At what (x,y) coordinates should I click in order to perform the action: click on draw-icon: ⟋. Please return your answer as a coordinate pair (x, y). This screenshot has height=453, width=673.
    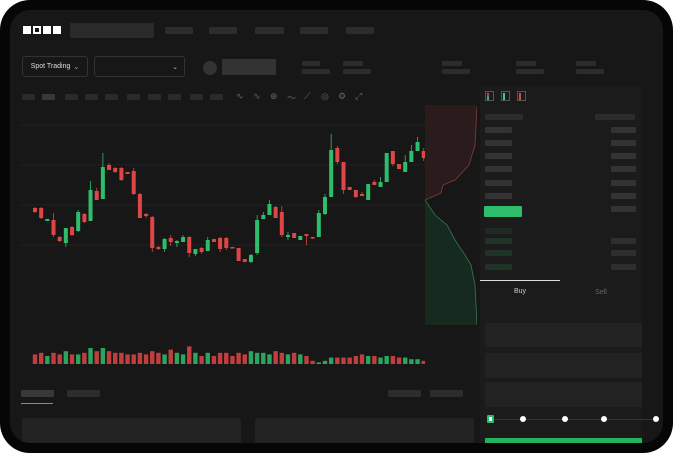
    Looking at the image, I should click on (307, 96).